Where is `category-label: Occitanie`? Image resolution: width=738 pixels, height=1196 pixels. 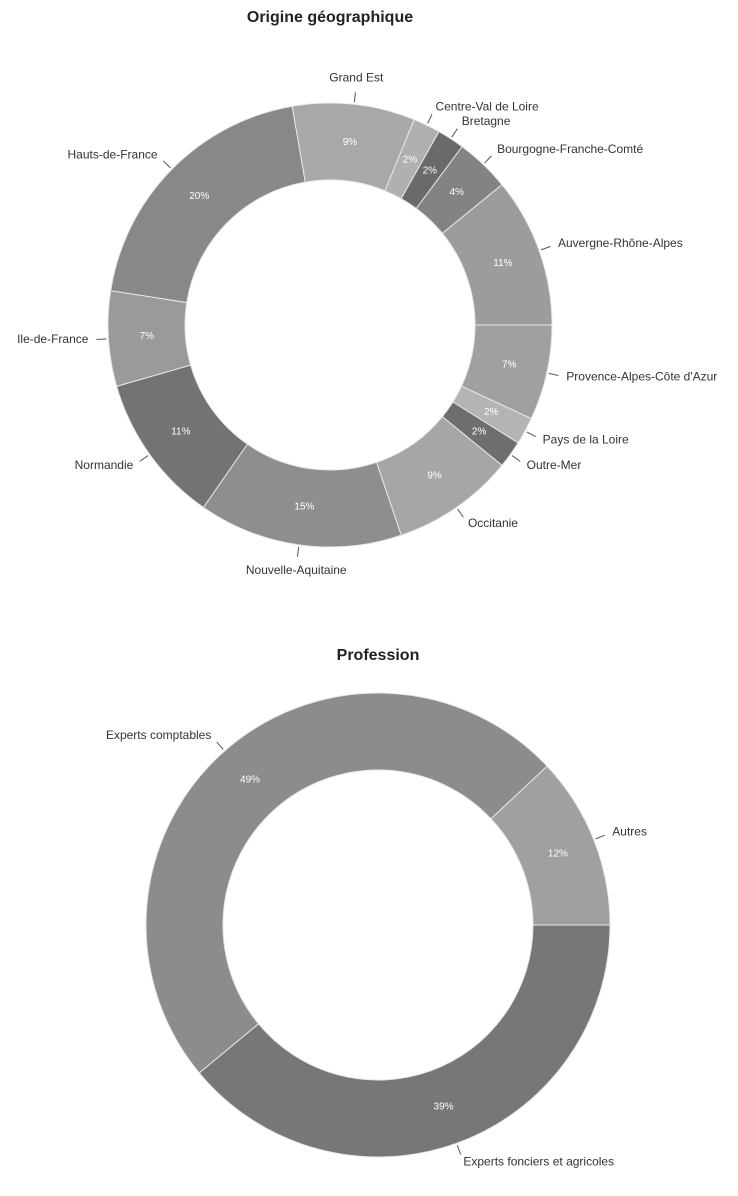 category-label: Occitanie is located at coordinates (493, 523).